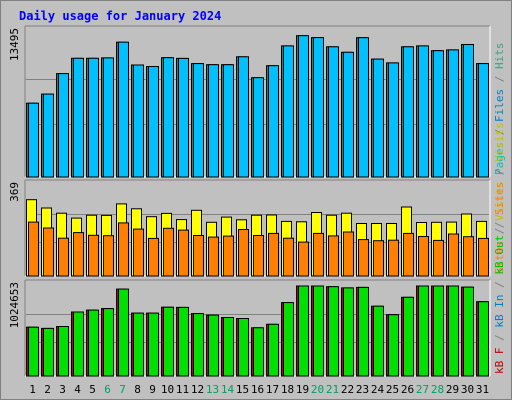  I want to click on legend-entry: kB F, so click(499, 361).